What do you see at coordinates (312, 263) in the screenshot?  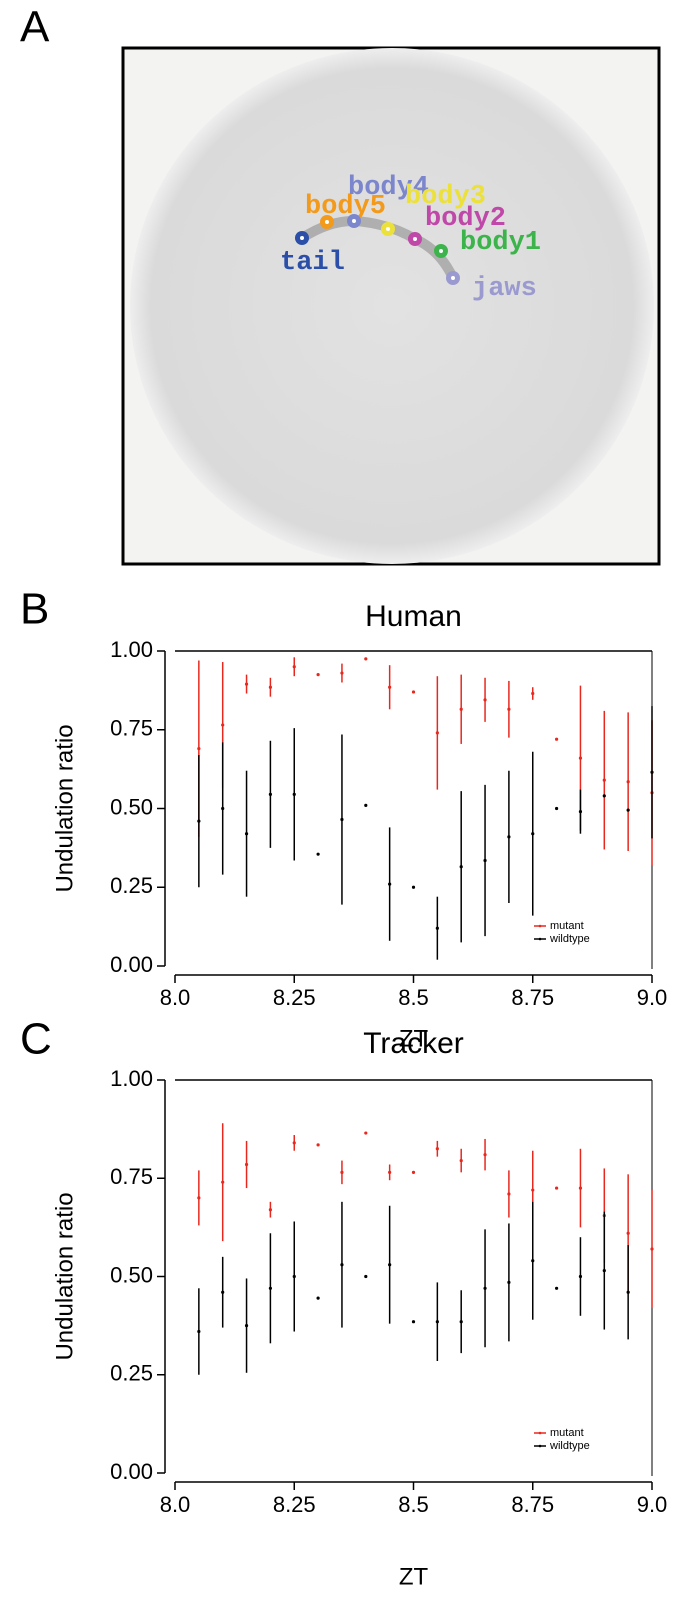 I see `keypoint-label: tail` at bounding box center [312, 263].